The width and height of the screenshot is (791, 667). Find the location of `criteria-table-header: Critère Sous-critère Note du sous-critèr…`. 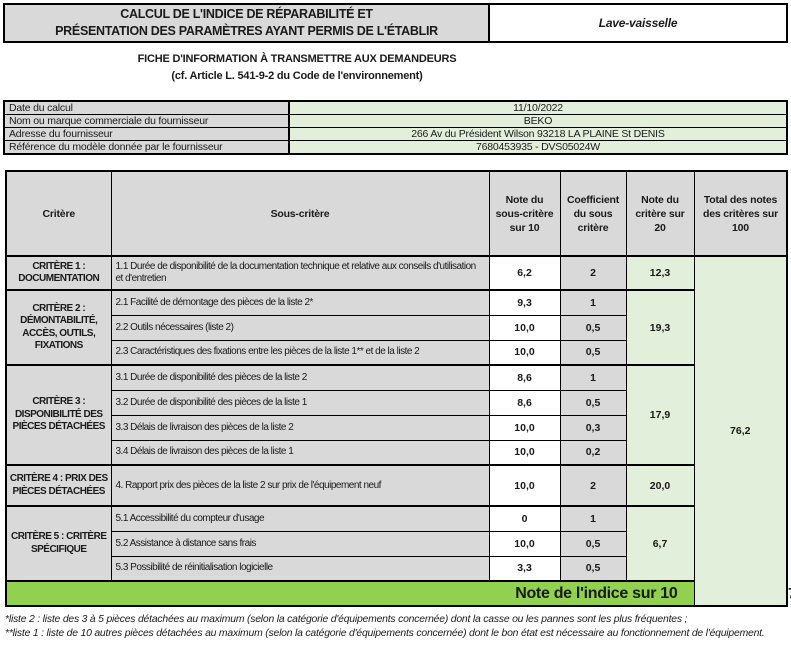

criteria-table-header: Critère Sous-critère Note du sous-critèr… is located at coordinates (396, 213).